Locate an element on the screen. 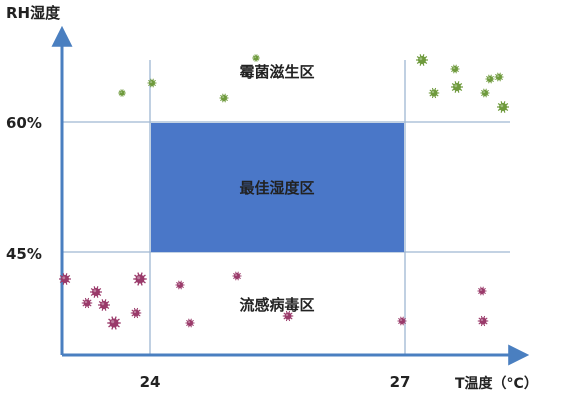  virus-zone-label: 流感病毒区 is located at coordinates (276, 305).